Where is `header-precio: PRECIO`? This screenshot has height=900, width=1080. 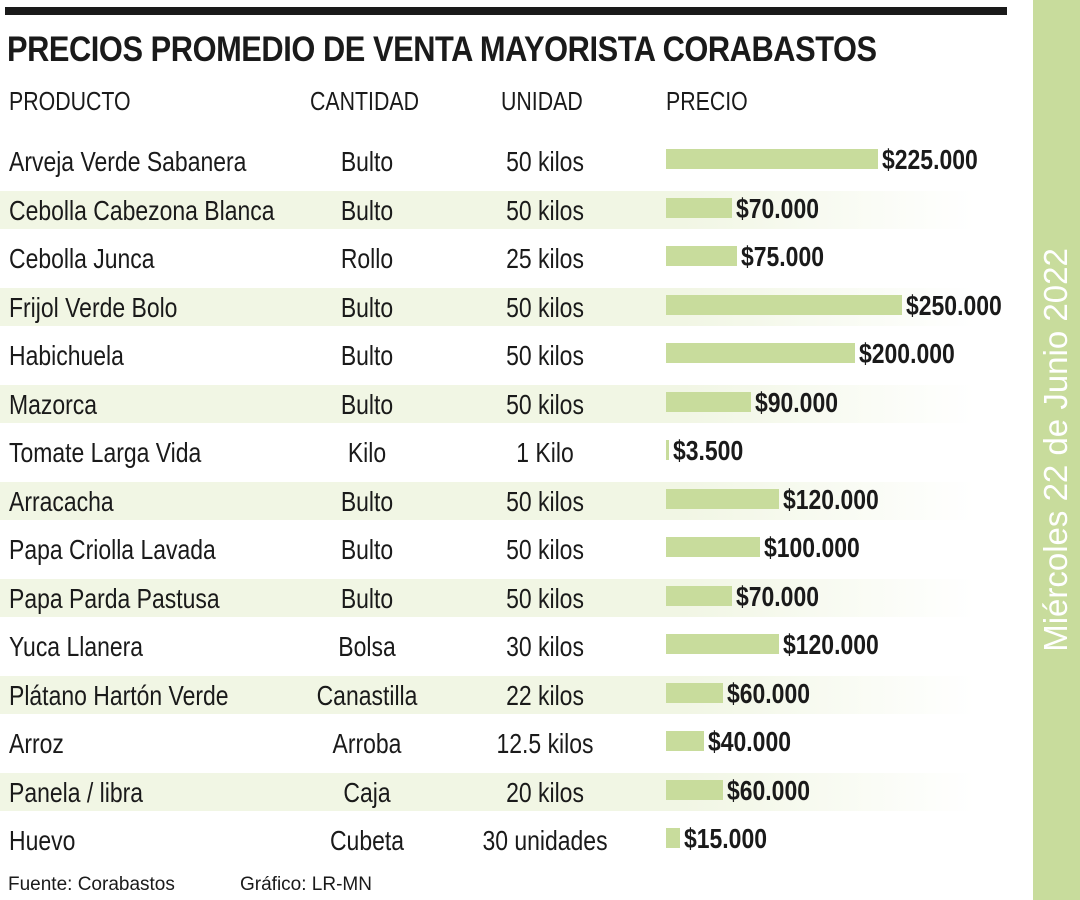
header-precio: PRECIO is located at coordinates (707, 101).